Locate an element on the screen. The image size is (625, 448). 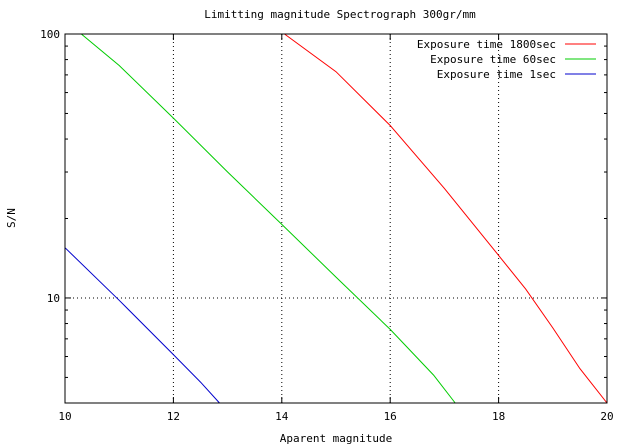
y-axis-label: S/N is located at coordinates (11, 218).